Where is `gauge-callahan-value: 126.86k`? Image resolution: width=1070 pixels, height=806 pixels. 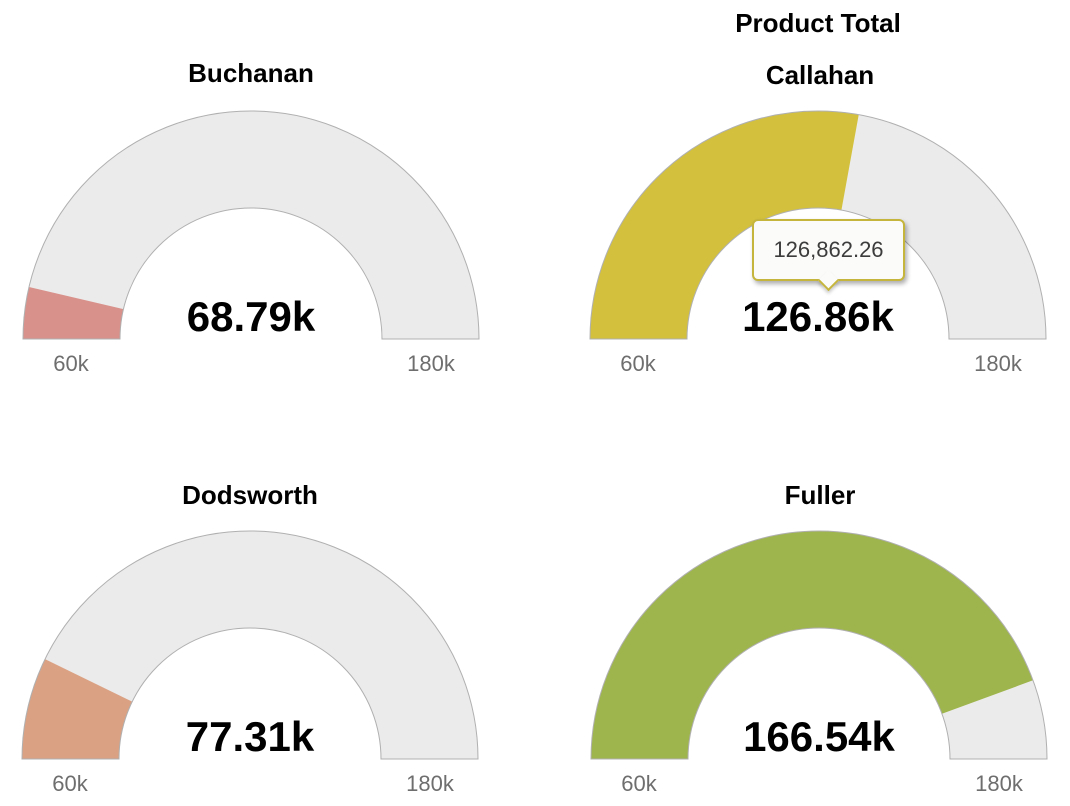
gauge-callahan-value: 126.86k is located at coordinates (818, 316).